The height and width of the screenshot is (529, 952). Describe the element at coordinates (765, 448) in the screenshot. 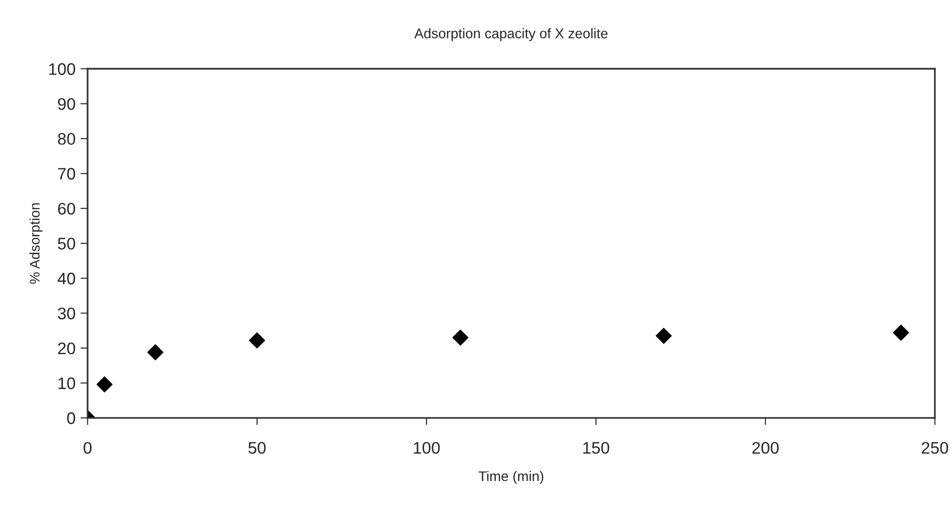

I see `x-tick-label: 200` at that location.